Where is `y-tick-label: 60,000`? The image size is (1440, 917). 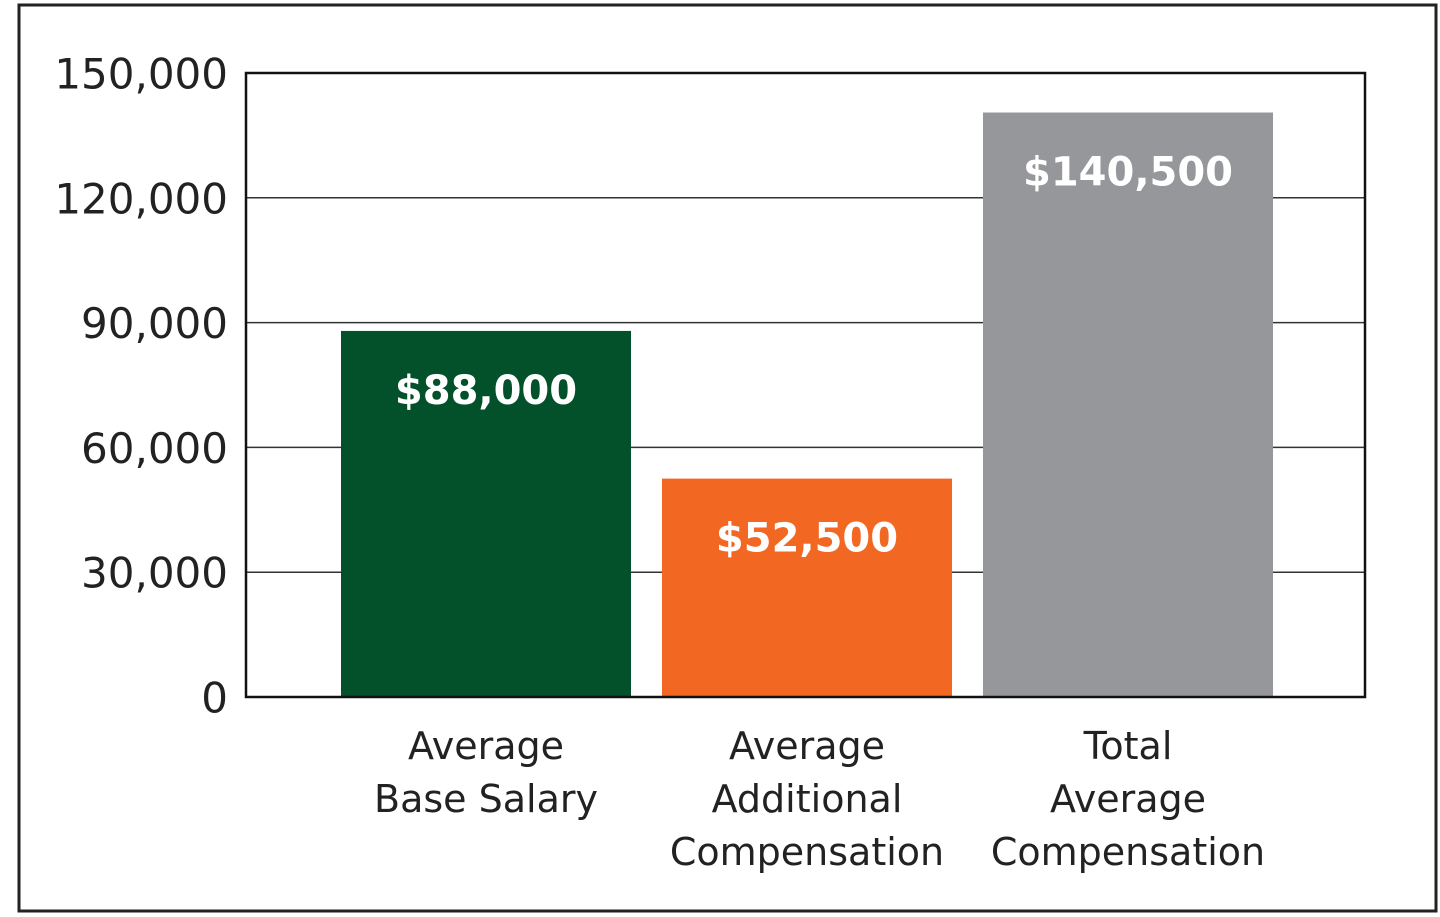
y-tick-label: 60,000 is located at coordinates (154, 448).